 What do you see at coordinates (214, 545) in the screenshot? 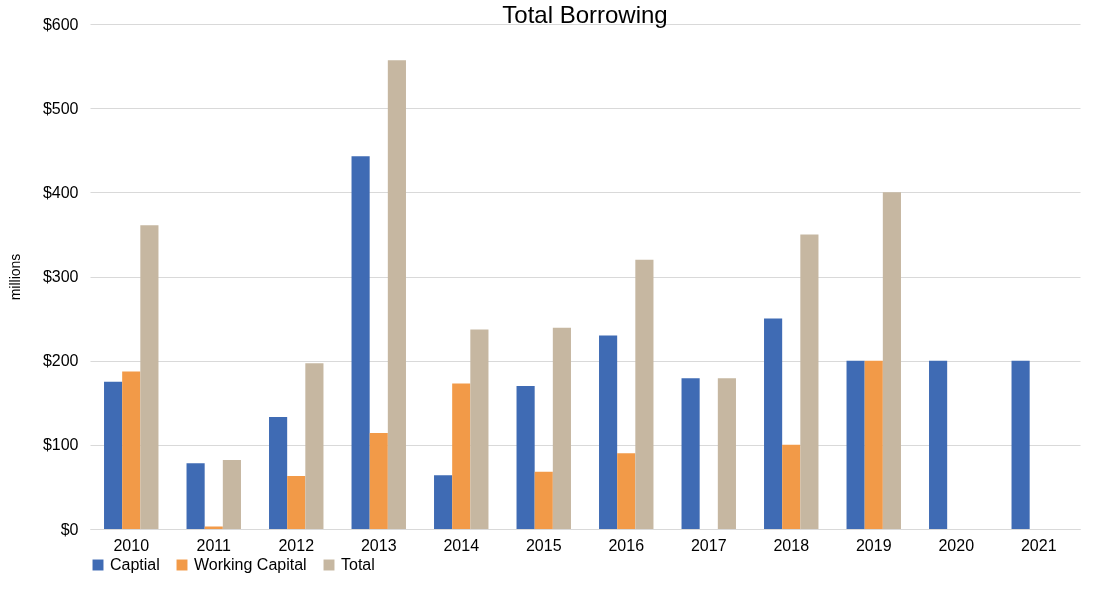
I see `x-tick-label: 2011` at bounding box center [214, 545].